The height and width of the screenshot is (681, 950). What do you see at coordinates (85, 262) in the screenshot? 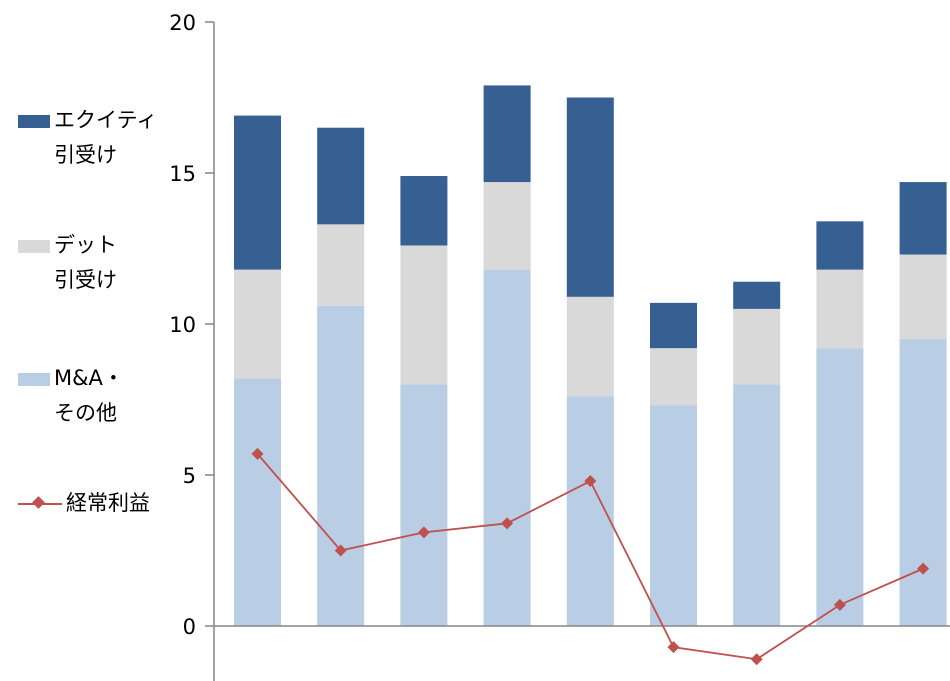
I see `legend-label-debt: デット 引受け` at bounding box center [85, 262].